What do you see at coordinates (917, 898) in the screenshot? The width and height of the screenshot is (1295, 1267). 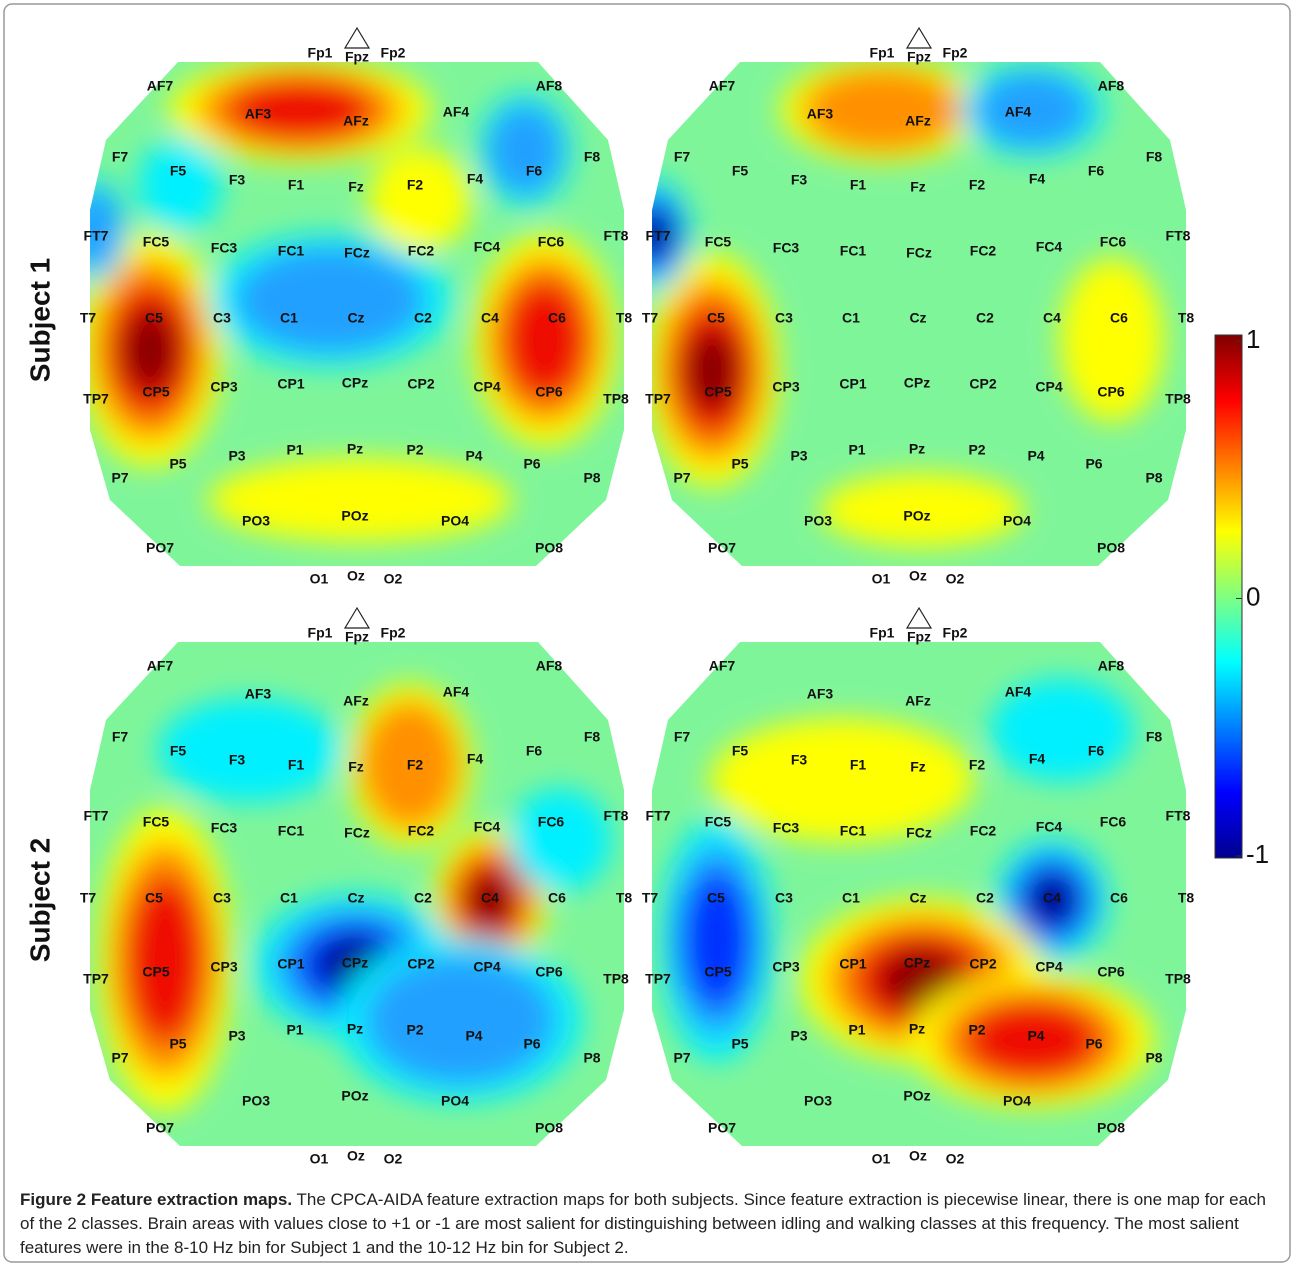 I see `electrode-label: Cz` at bounding box center [917, 898].